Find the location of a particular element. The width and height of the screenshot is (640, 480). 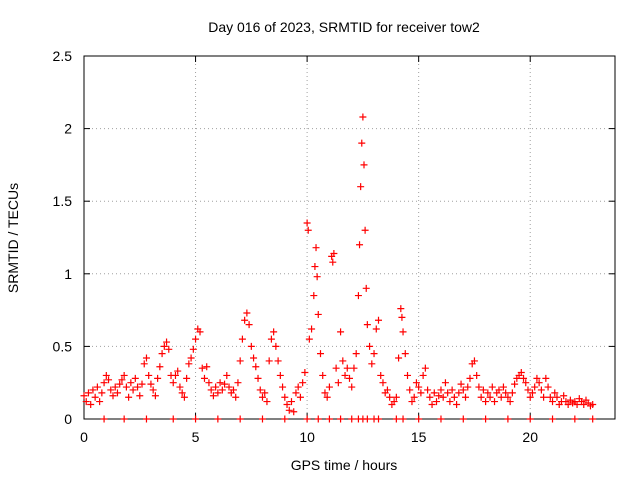

y-tick-label: 1.5 is located at coordinates (63, 201).